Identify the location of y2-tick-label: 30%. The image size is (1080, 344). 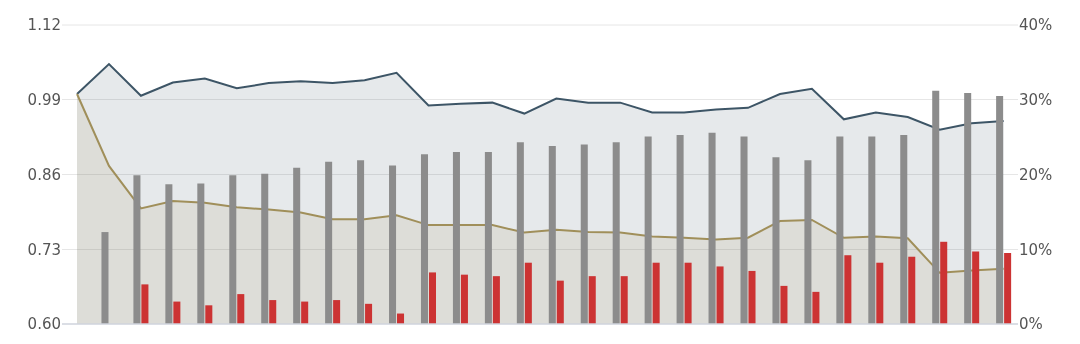
(1036, 100).